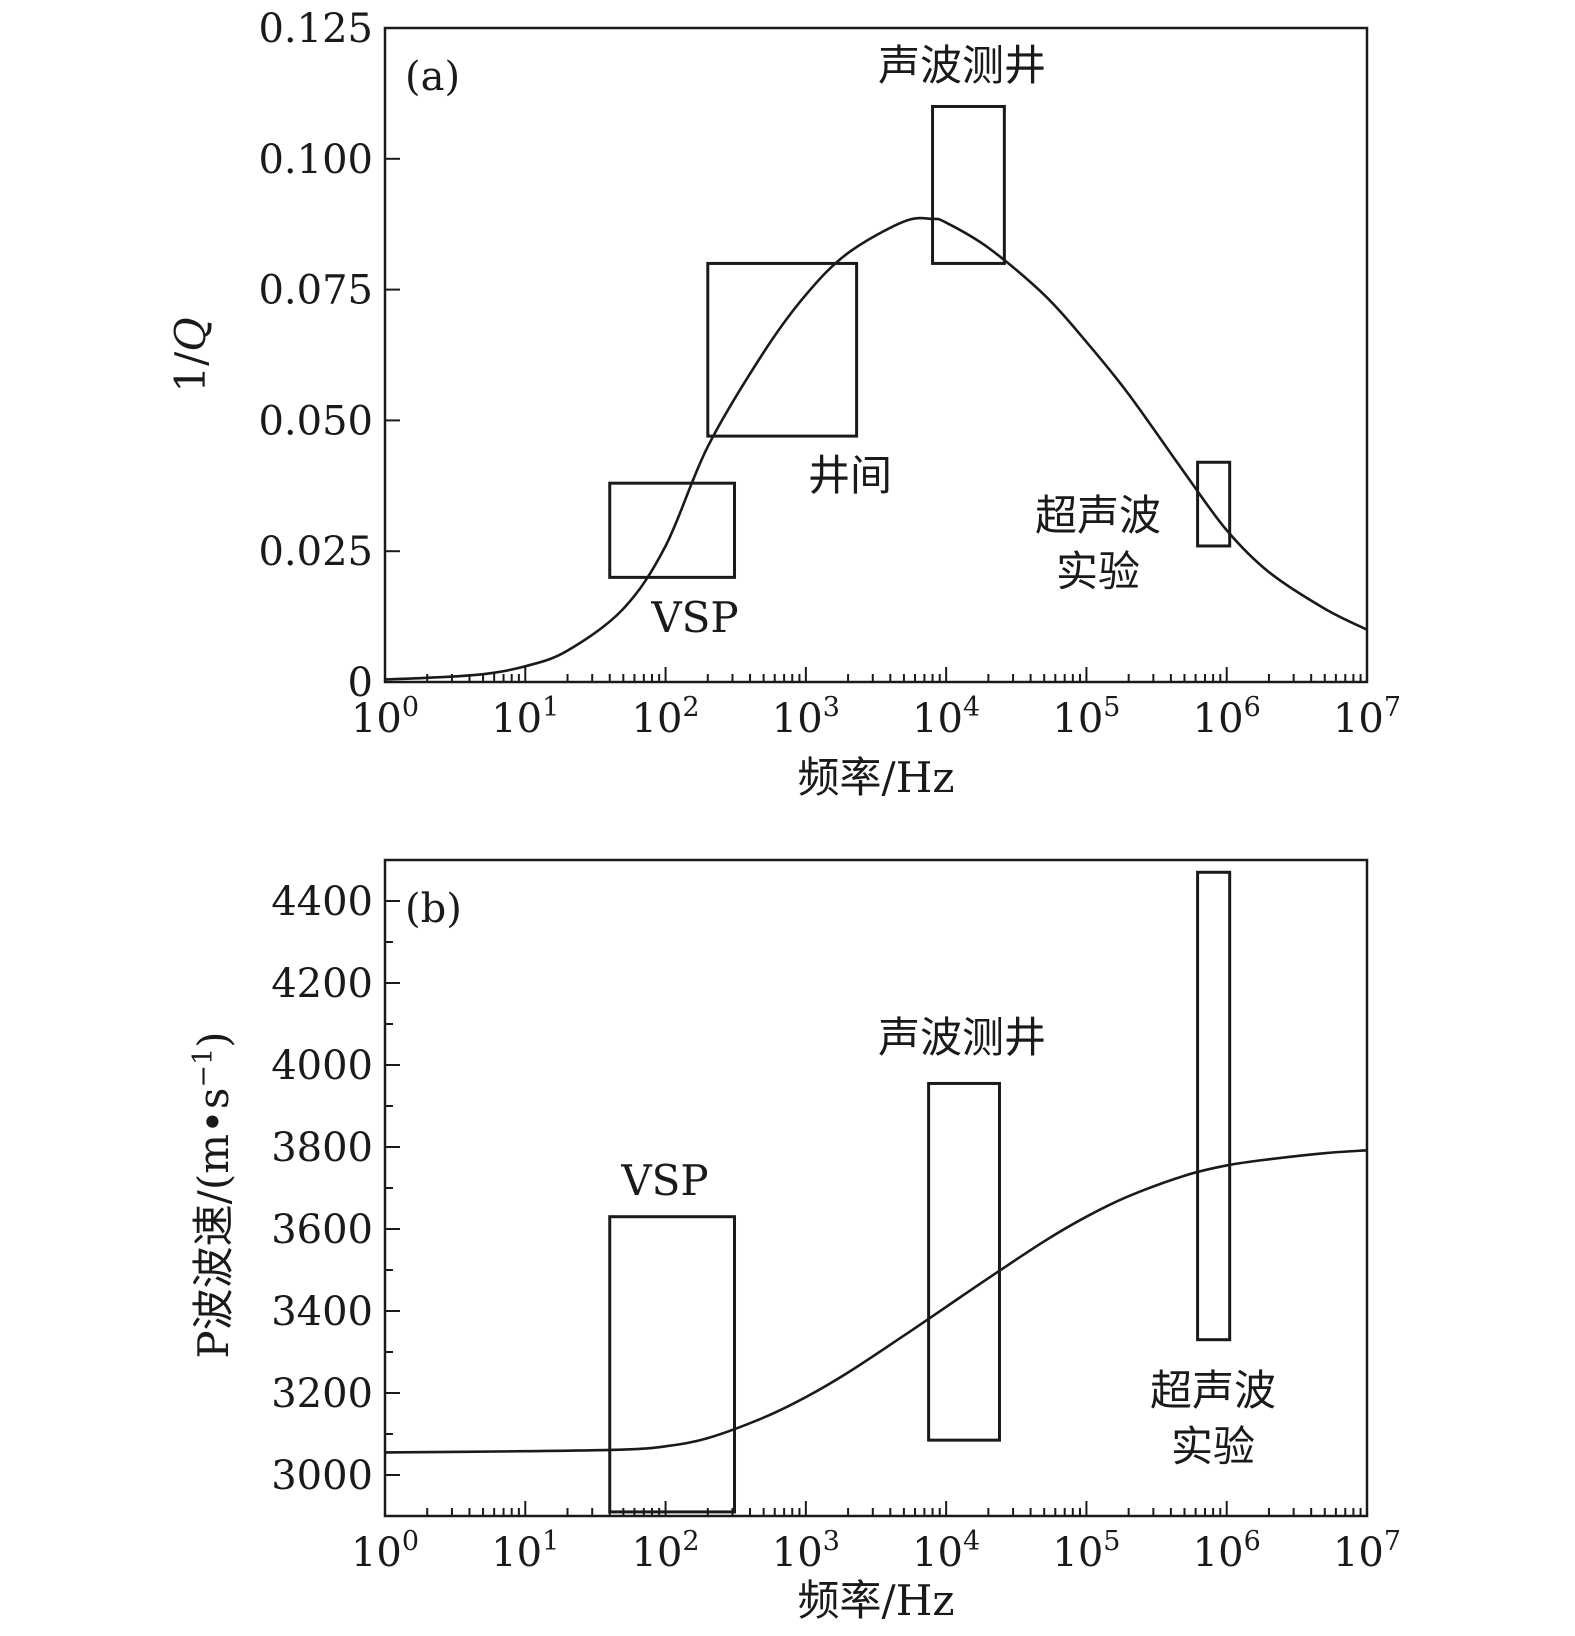  What do you see at coordinates (322, 1394) in the screenshot?
I see `y-tick-label: 3200` at bounding box center [322, 1394].